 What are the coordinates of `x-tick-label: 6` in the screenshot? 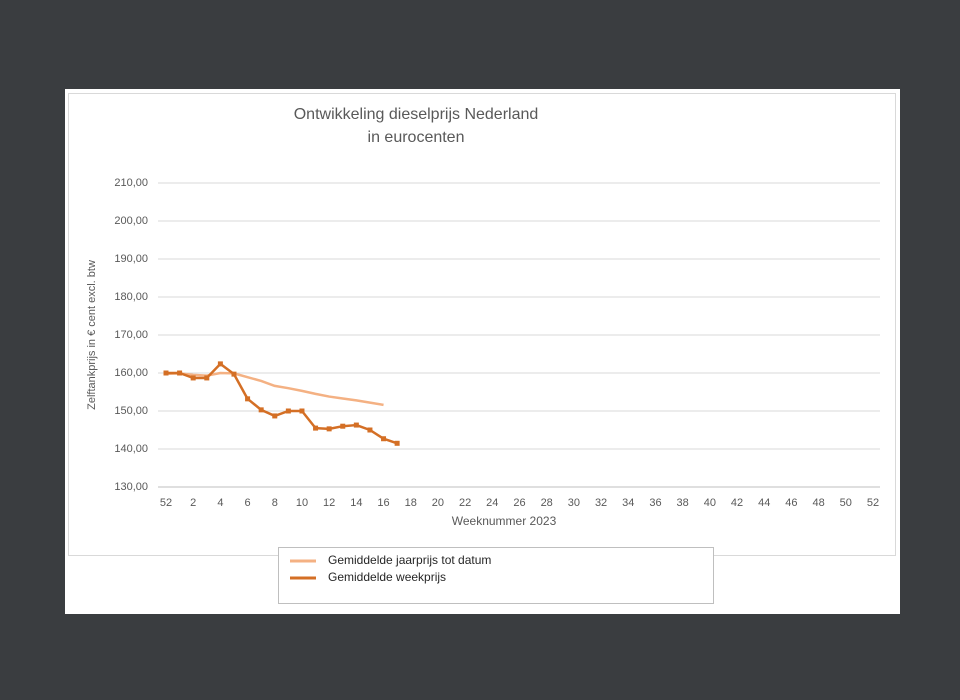 It's located at (248, 503).